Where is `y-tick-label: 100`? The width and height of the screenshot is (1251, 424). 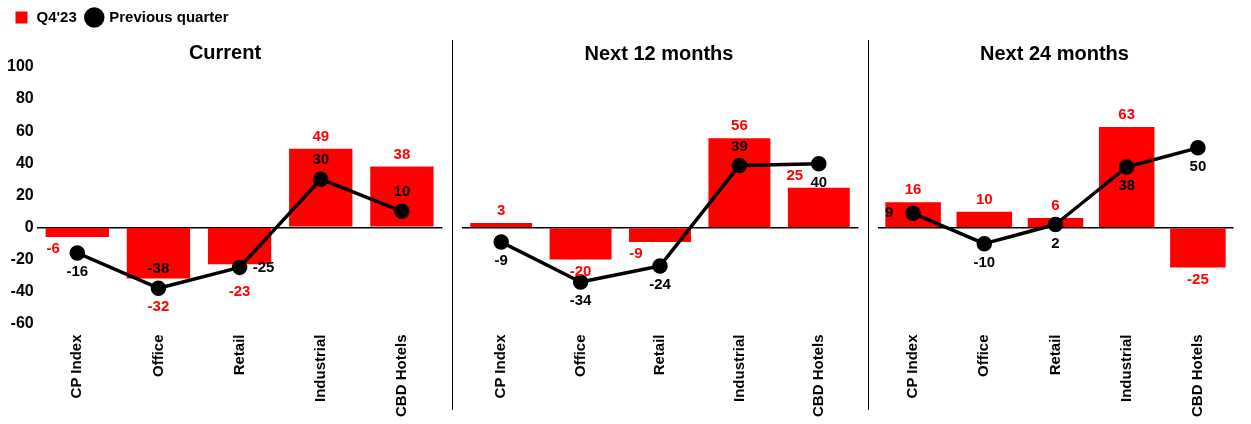
y-tick-label: 100 is located at coordinates (20, 66).